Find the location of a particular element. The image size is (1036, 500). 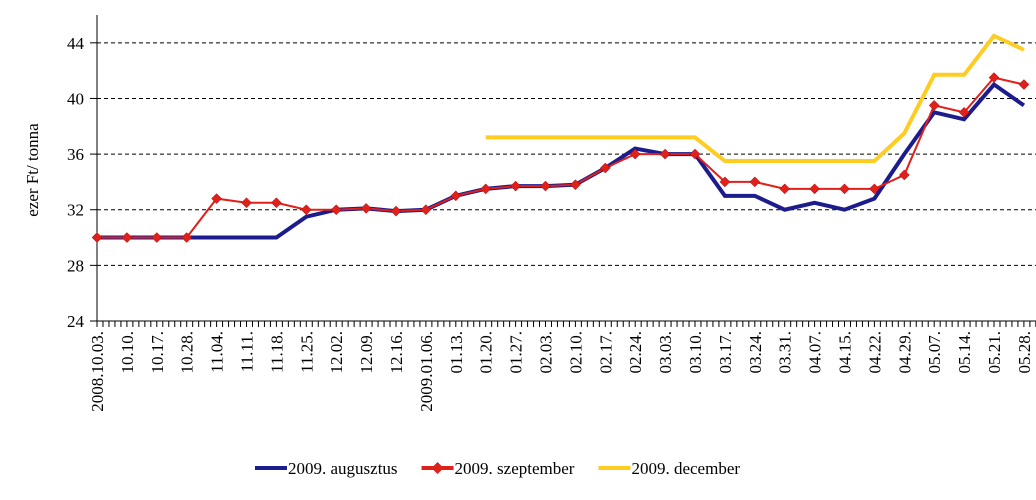

x-tick-label: 12.02. is located at coordinates (336, 352).